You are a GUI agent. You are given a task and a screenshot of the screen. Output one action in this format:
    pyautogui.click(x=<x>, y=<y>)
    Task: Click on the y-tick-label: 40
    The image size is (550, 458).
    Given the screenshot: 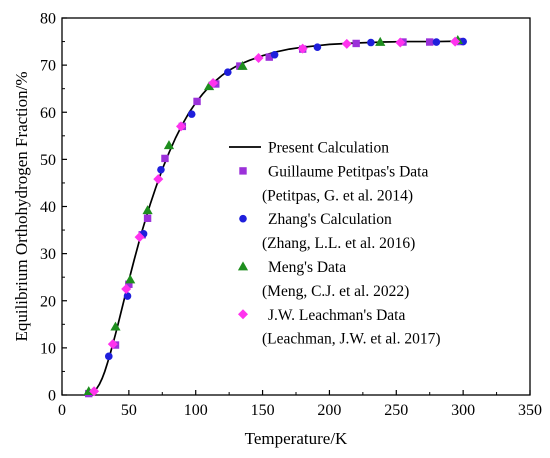 What is the action you would take?
    pyautogui.click(x=48, y=207)
    